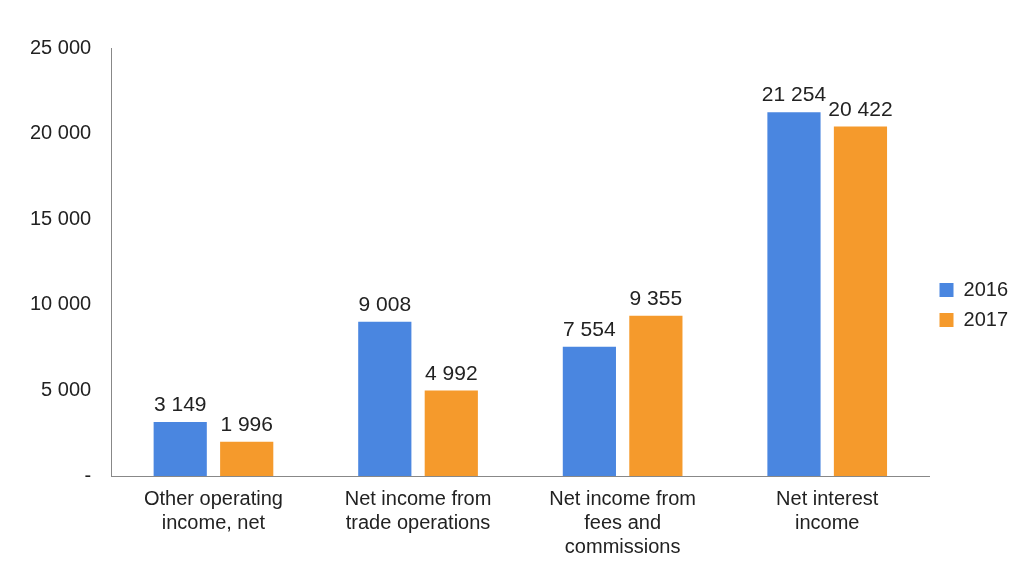  I want to click on x-tick-label: Net interest income, so click(827, 509).